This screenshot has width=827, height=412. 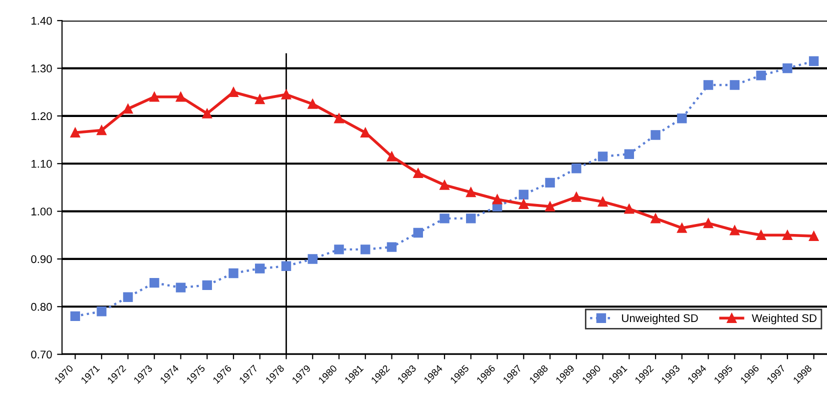 I want to click on legend-label: Weighted SD, so click(x=784, y=319).